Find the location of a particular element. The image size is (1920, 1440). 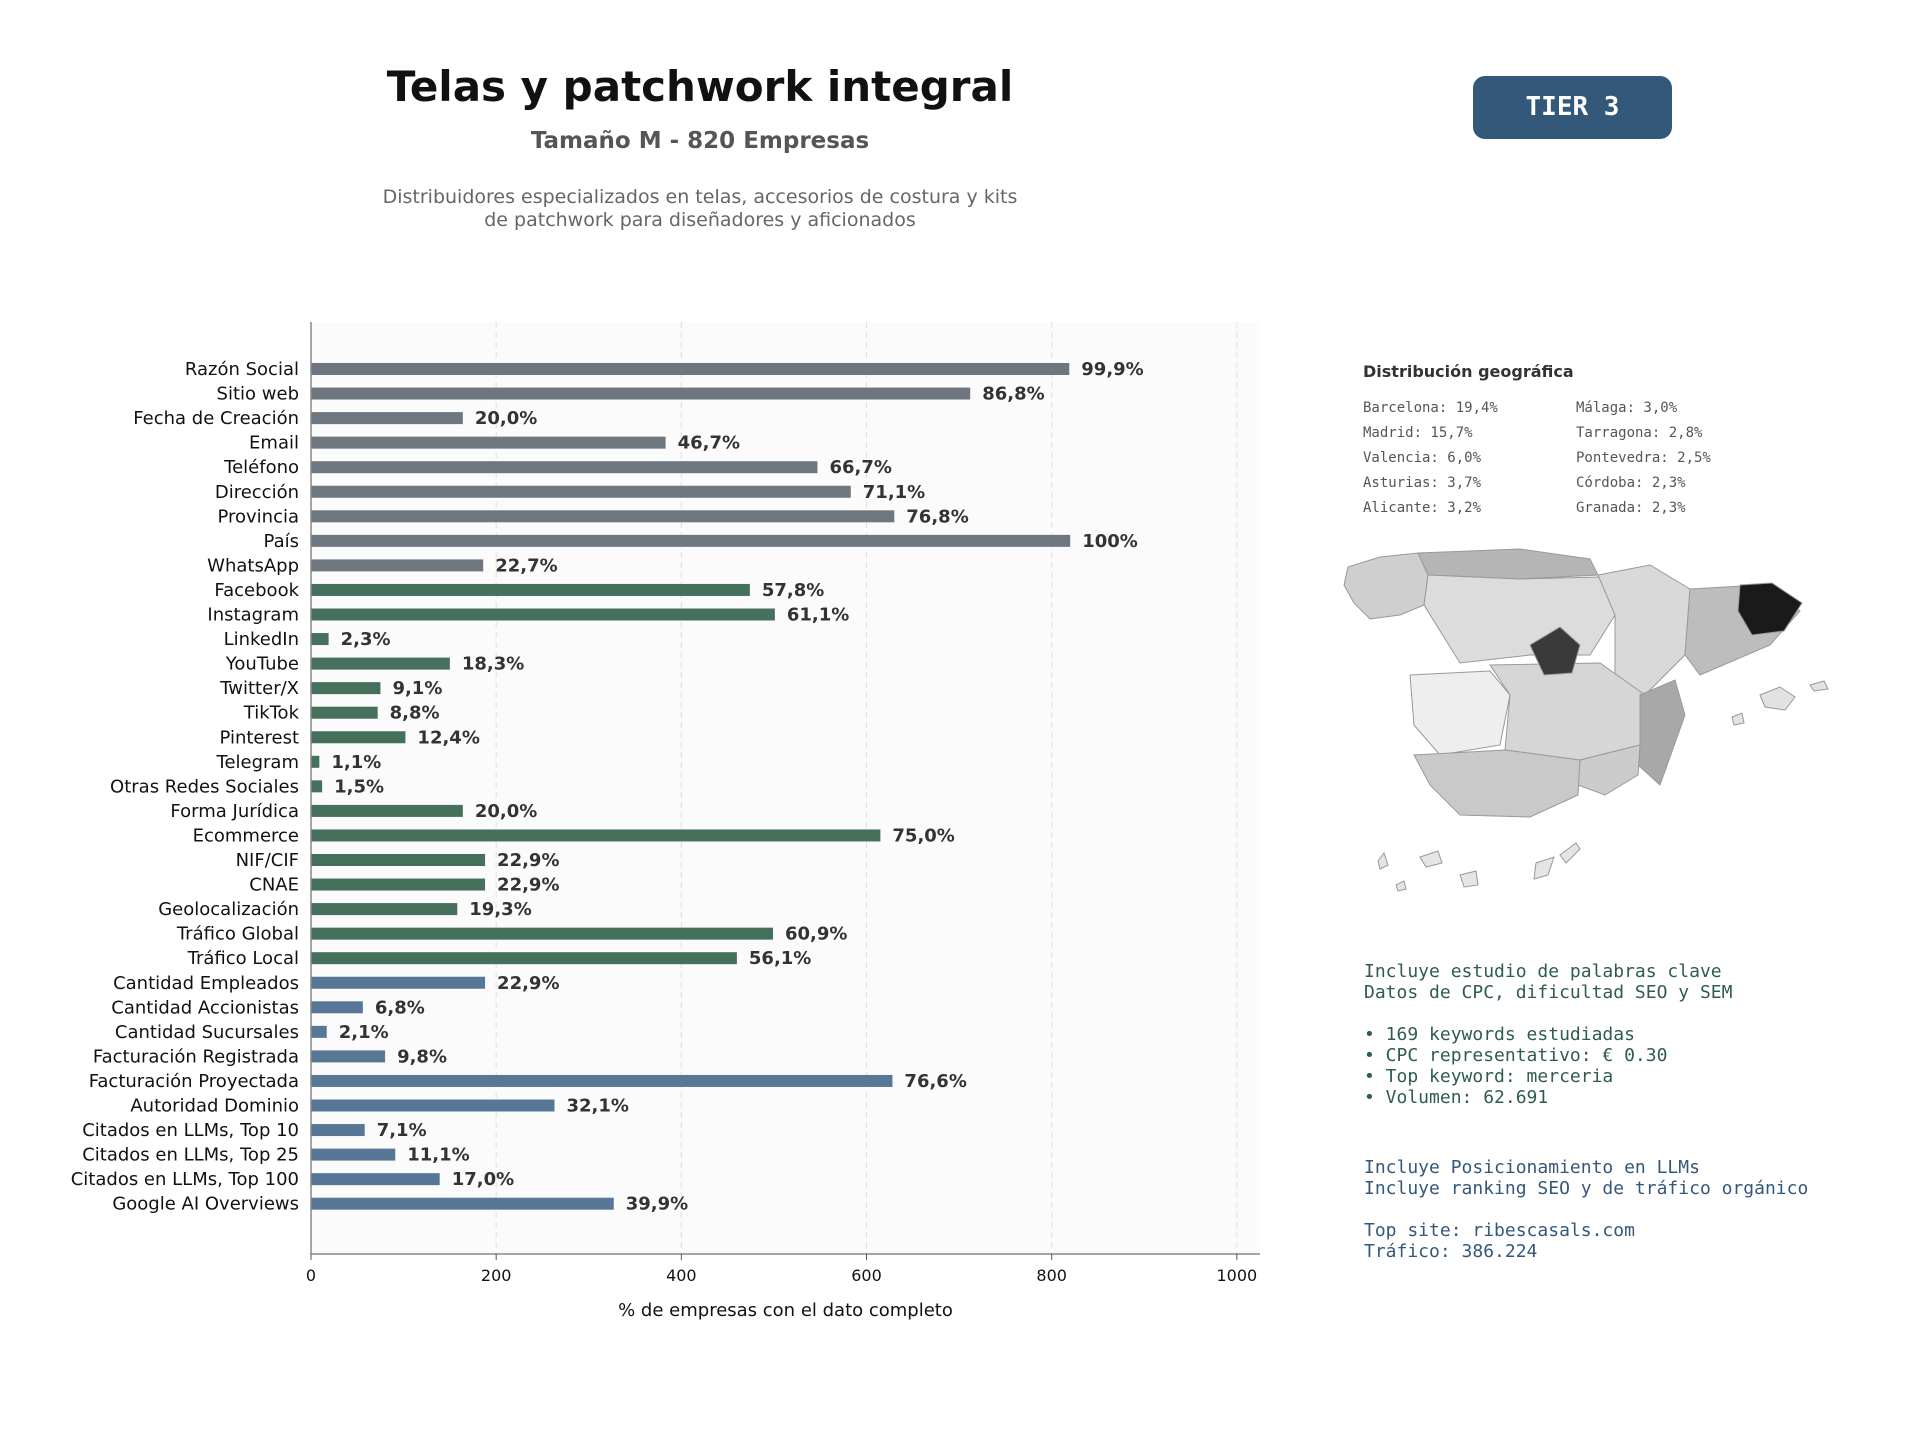

category-label: Tráfico Local is located at coordinates (243, 958).